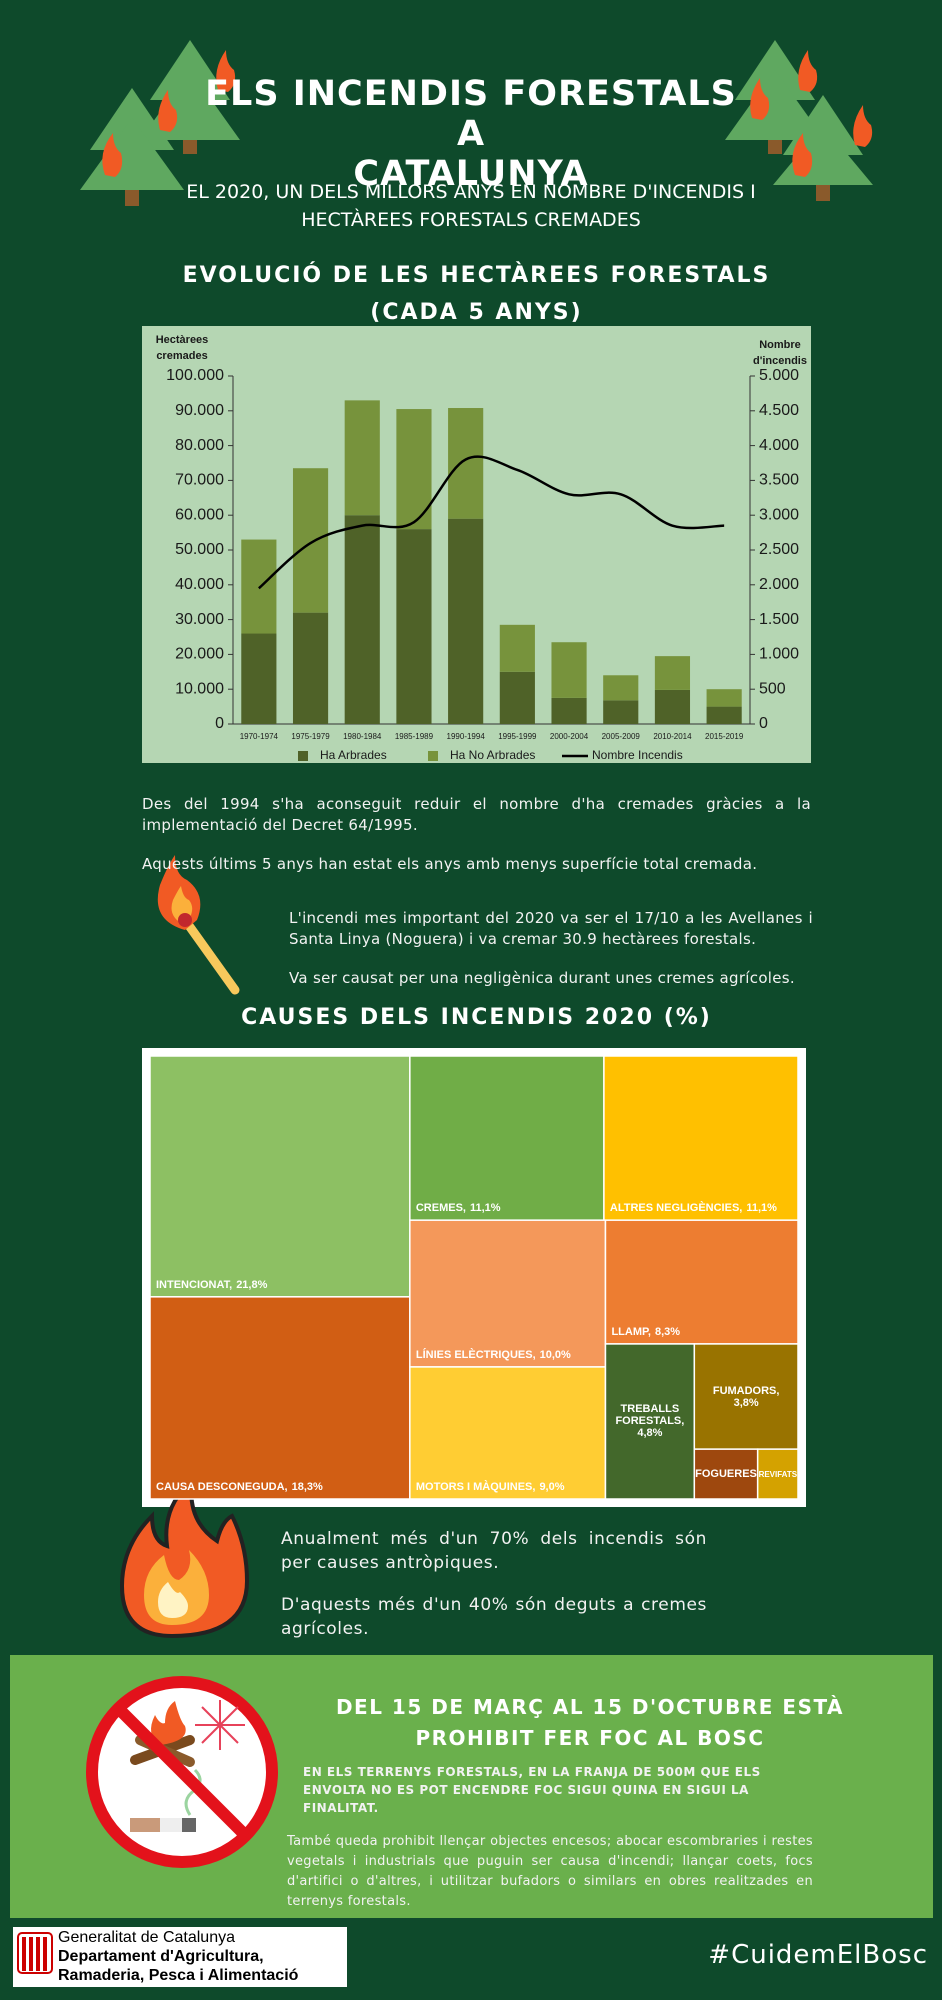 The image size is (942, 2000). What do you see at coordinates (507, 1208) in the screenshot?
I see `treemap-label-row: CREMES, 11,1%` at bounding box center [507, 1208].